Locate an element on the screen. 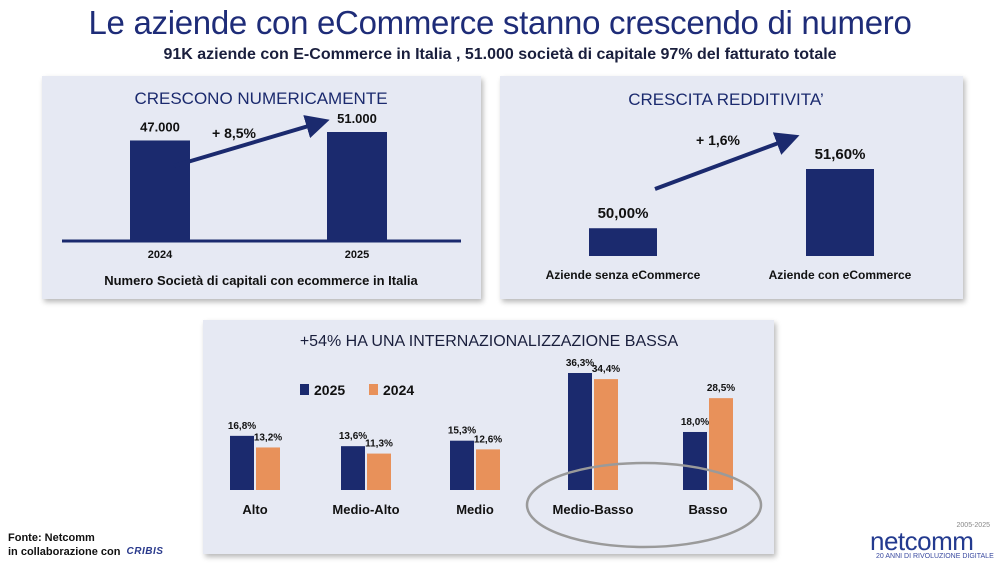 The width and height of the screenshot is (1000, 565). data-label: 36,3% is located at coordinates (580, 363).